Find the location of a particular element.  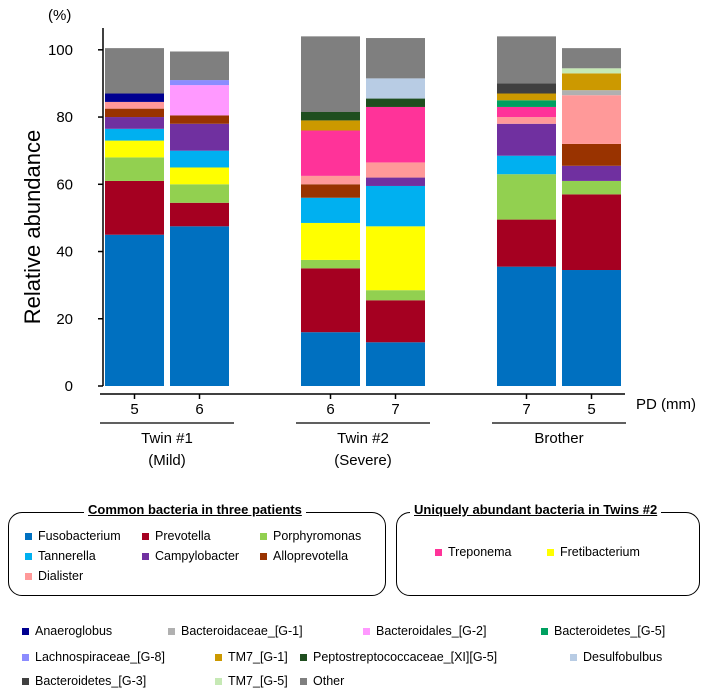

y-tick-label: 0 is located at coordinates (69, 386).